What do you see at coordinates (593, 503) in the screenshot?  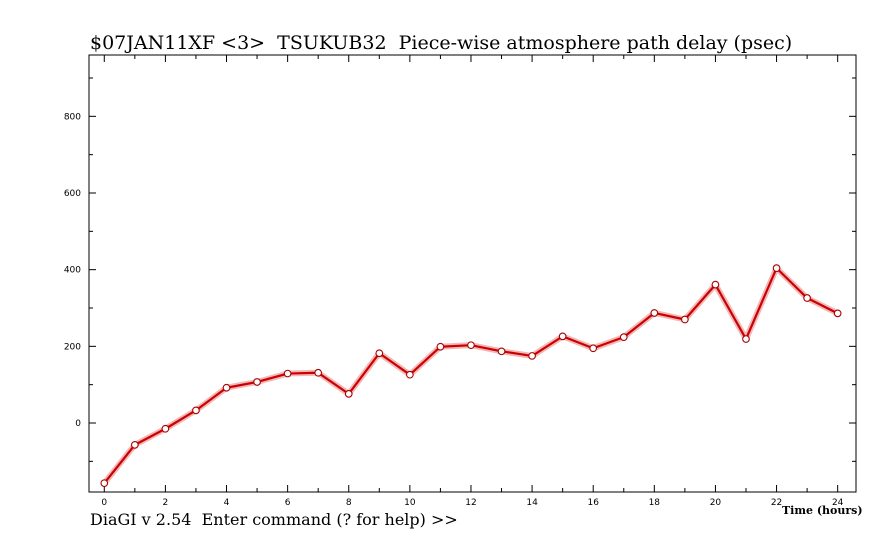 I see `x-tick-label: 16` at bounding box center [593, 503].